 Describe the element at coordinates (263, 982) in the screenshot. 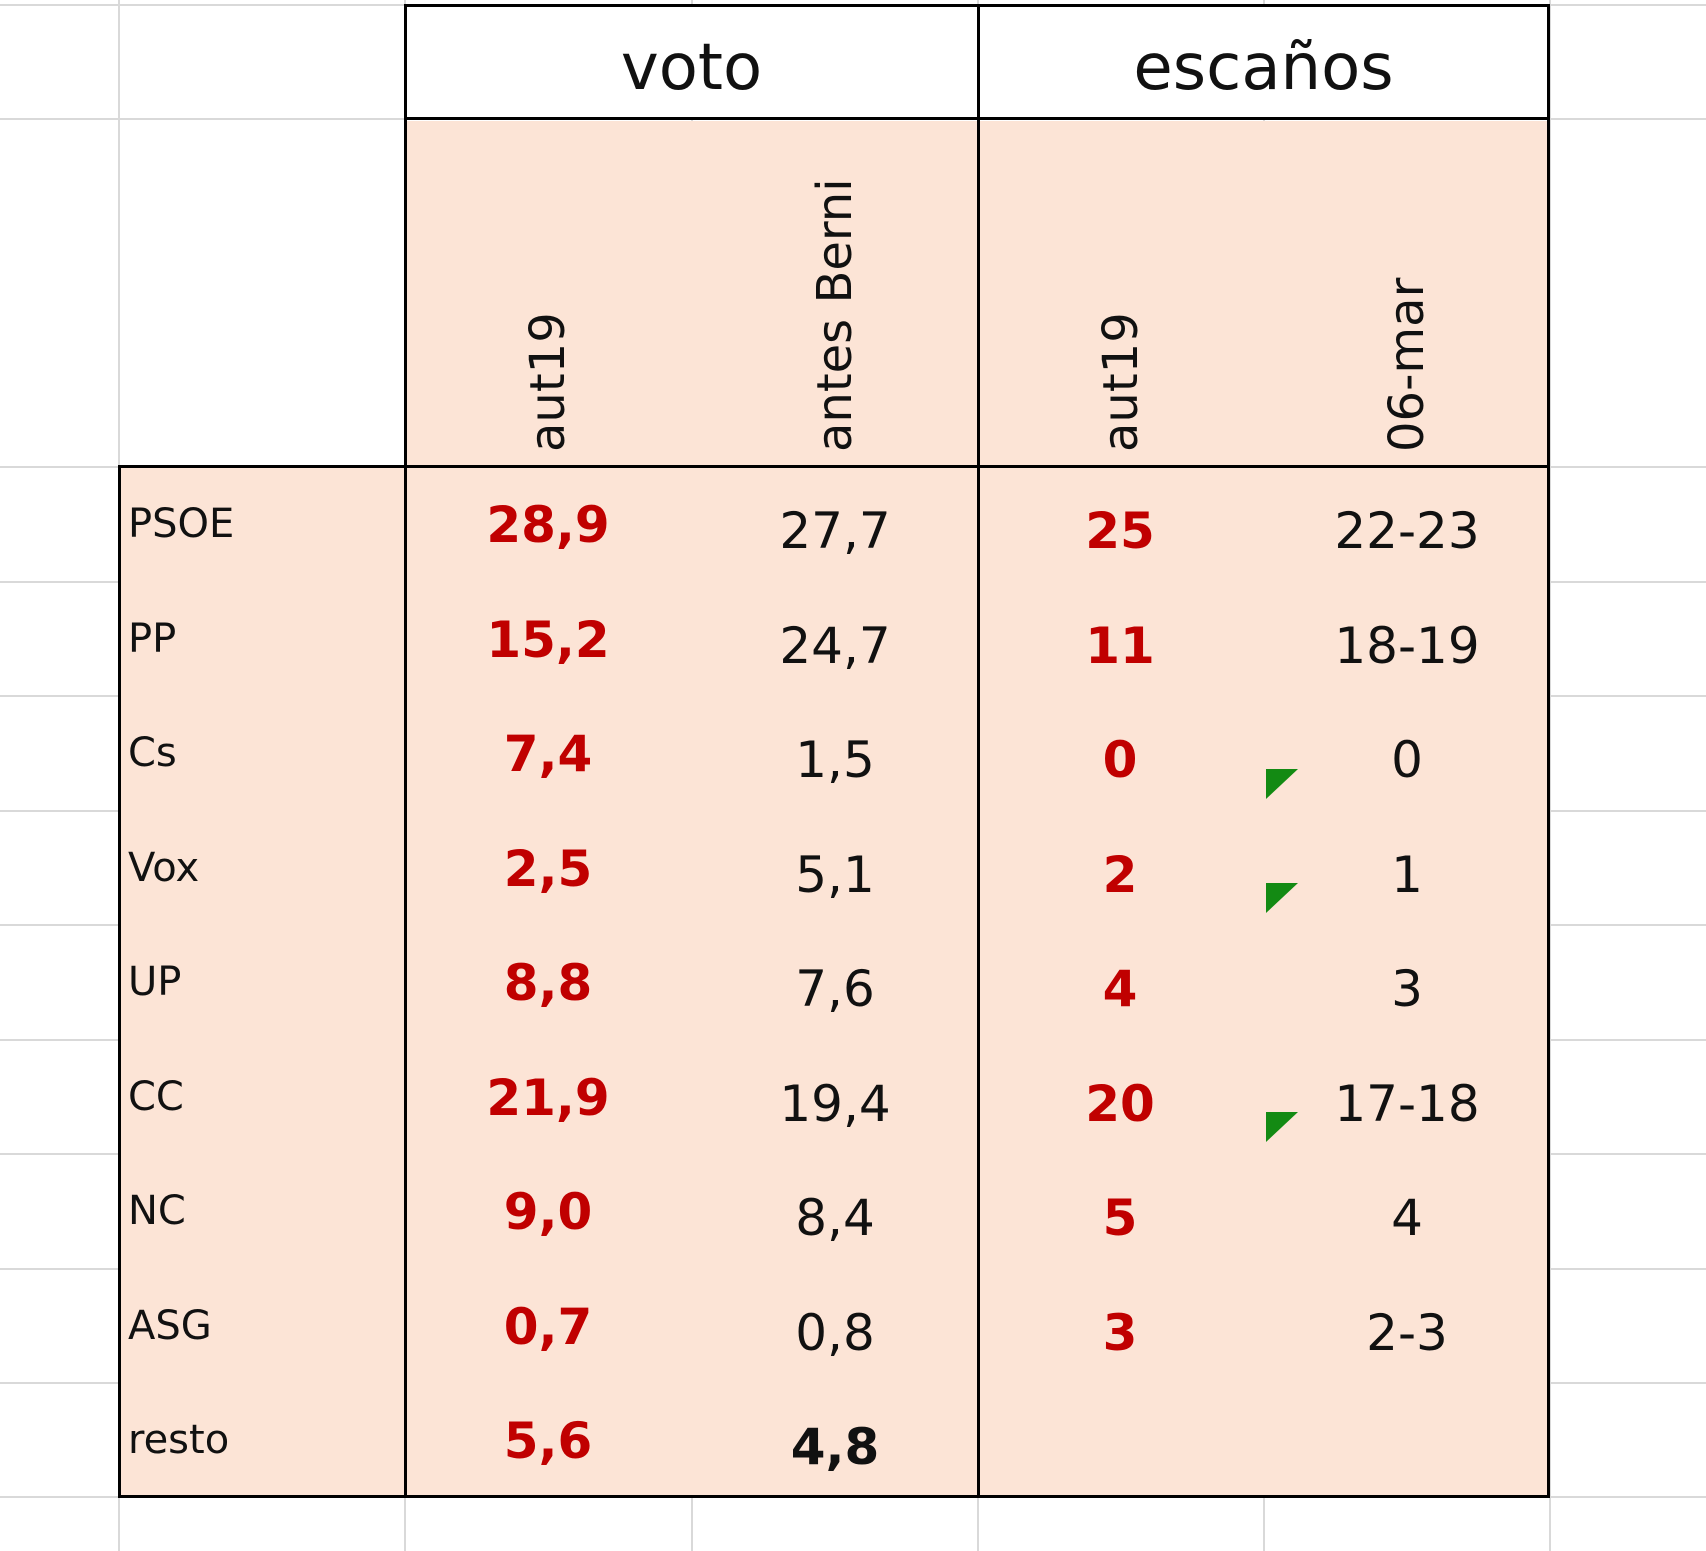

I see `party-column-fill` at that location.